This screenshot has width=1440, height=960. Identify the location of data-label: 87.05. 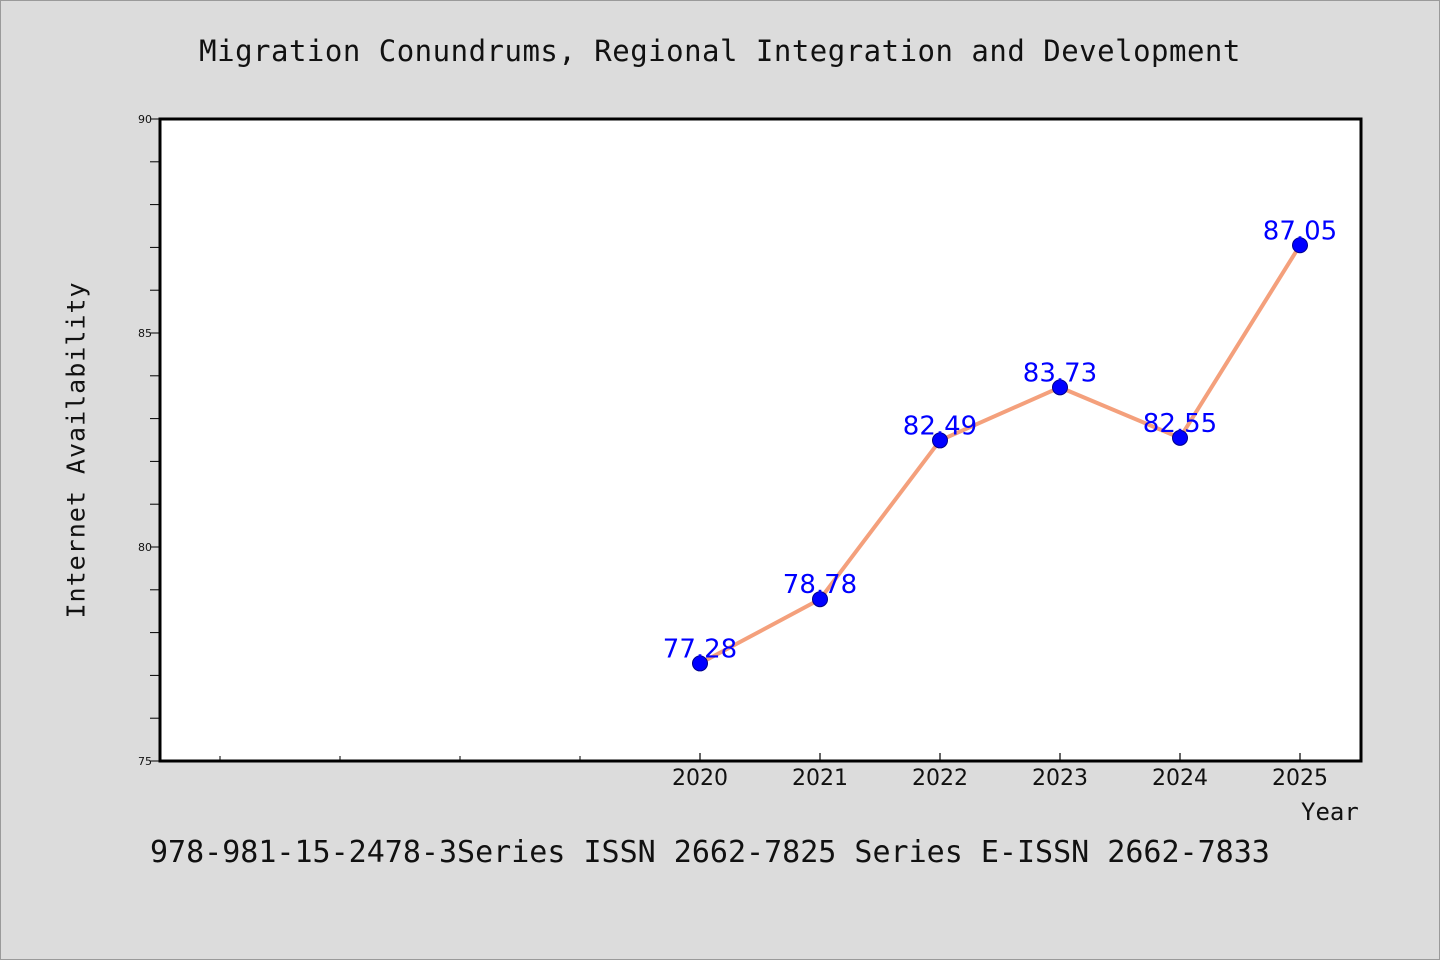
(1300, 231).